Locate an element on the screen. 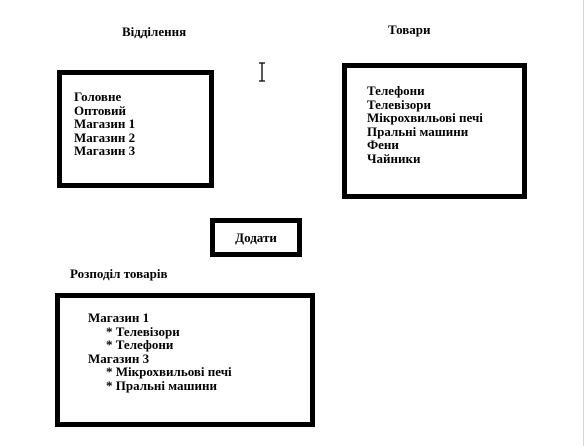  distribution-line-store: Магазин 3 is located at coordinates (119, 358).